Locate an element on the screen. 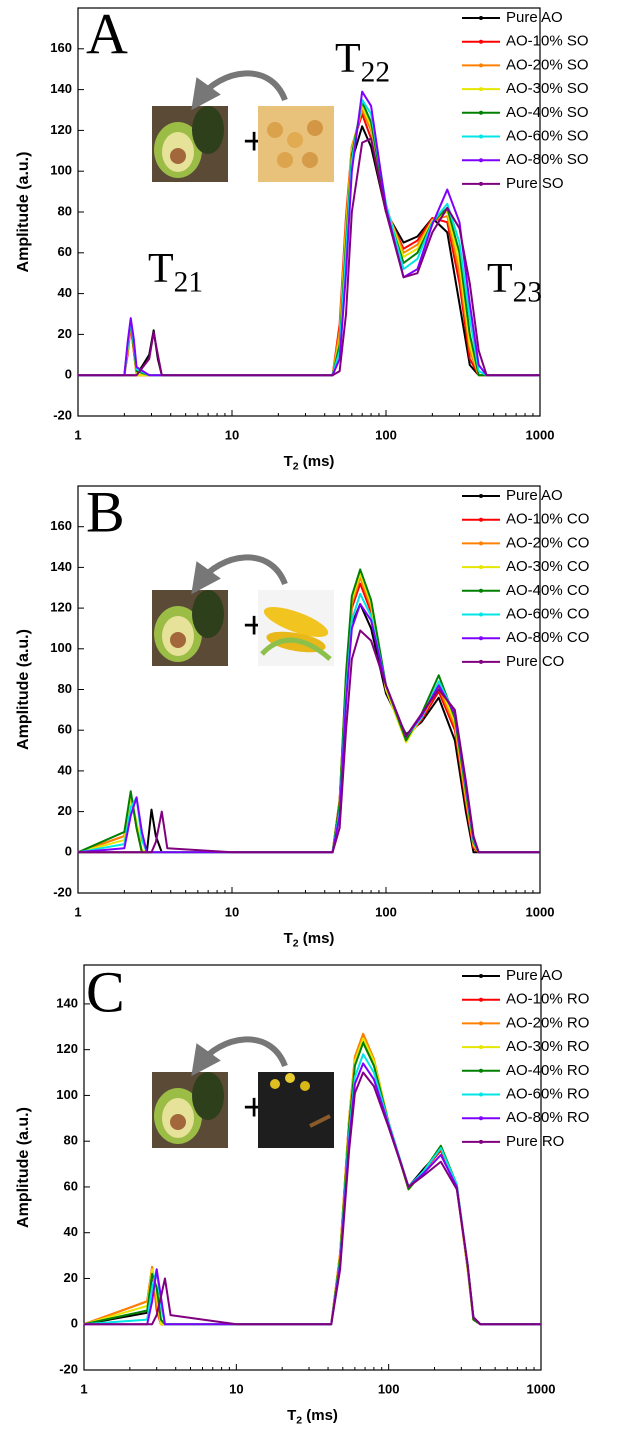 This screenshot has height=1441, width=619. legend-label: AO-10% SO is located at coordinates (547, 41).